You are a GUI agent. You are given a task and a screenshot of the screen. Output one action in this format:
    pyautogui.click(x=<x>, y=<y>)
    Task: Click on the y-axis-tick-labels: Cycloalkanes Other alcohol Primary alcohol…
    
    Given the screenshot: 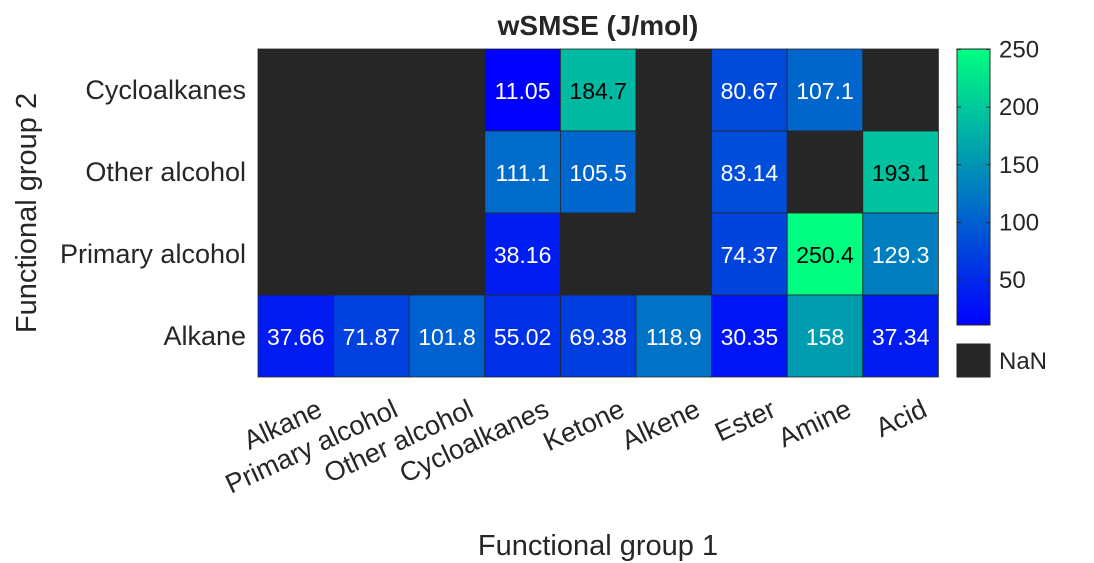 What is the action you would take?
    pyautogui.click(x=153, y=213)
    